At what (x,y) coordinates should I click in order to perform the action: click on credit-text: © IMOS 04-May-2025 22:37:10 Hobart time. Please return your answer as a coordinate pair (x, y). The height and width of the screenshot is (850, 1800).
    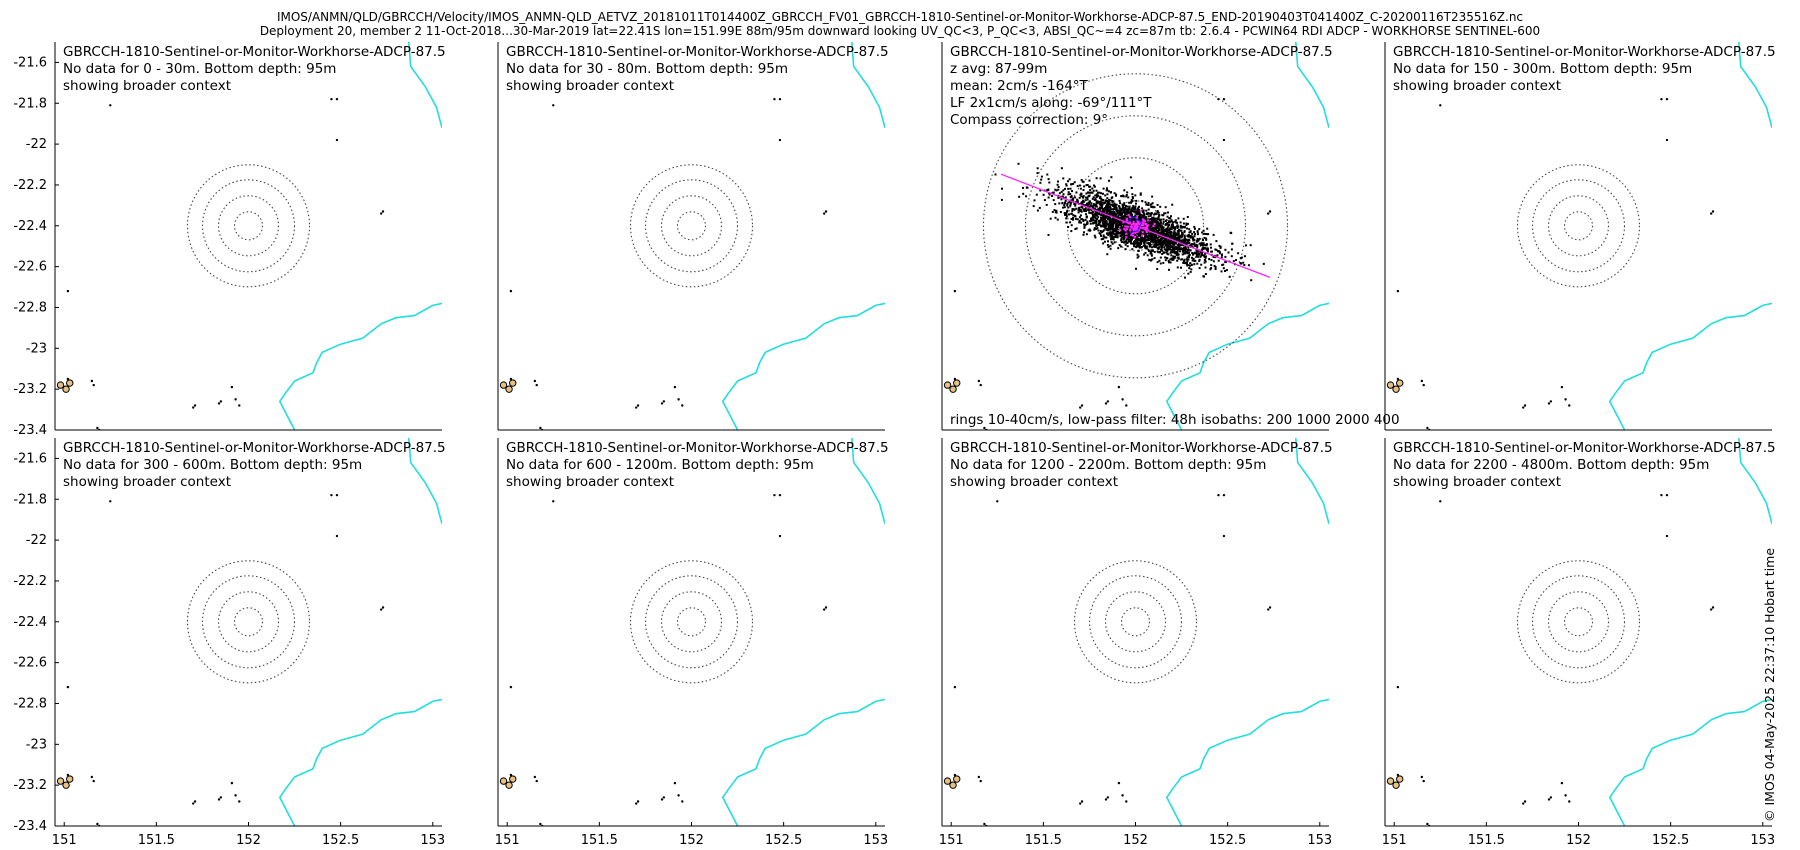
    Looking at the image, I should click on (1769, 684).